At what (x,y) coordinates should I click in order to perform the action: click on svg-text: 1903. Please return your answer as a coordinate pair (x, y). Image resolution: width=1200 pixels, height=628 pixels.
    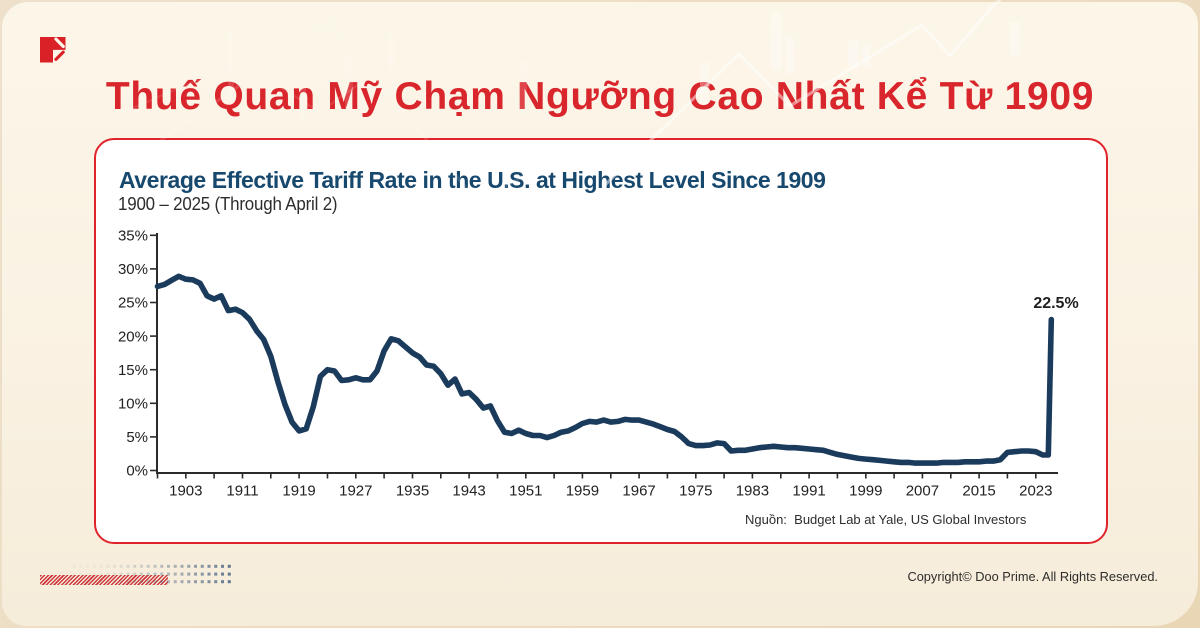
    Looking at the image, I should click on (185, 491).